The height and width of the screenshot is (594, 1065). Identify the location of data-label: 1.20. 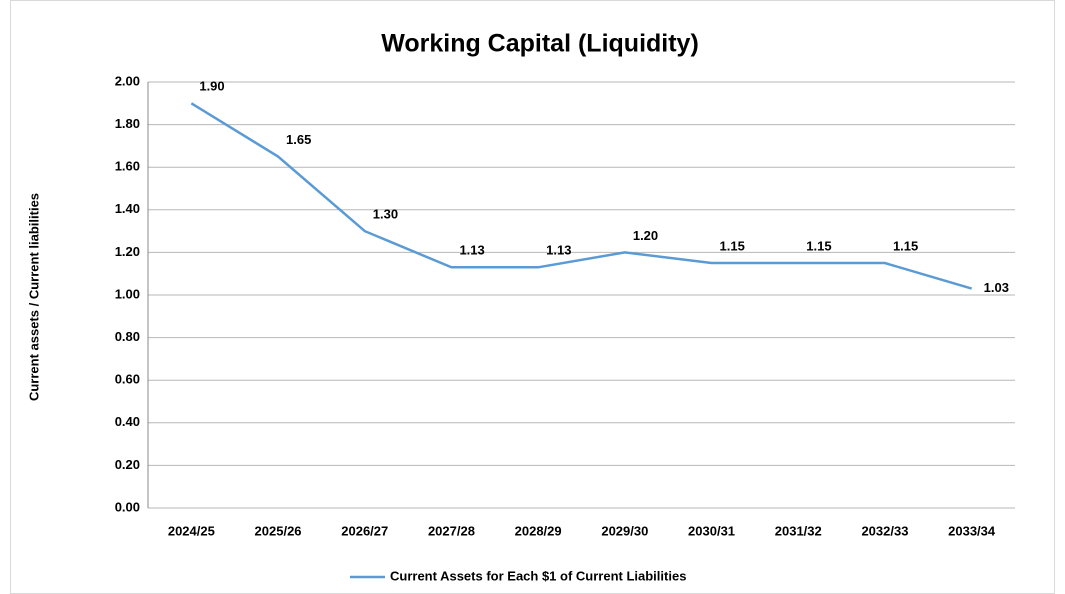
(645, 235).